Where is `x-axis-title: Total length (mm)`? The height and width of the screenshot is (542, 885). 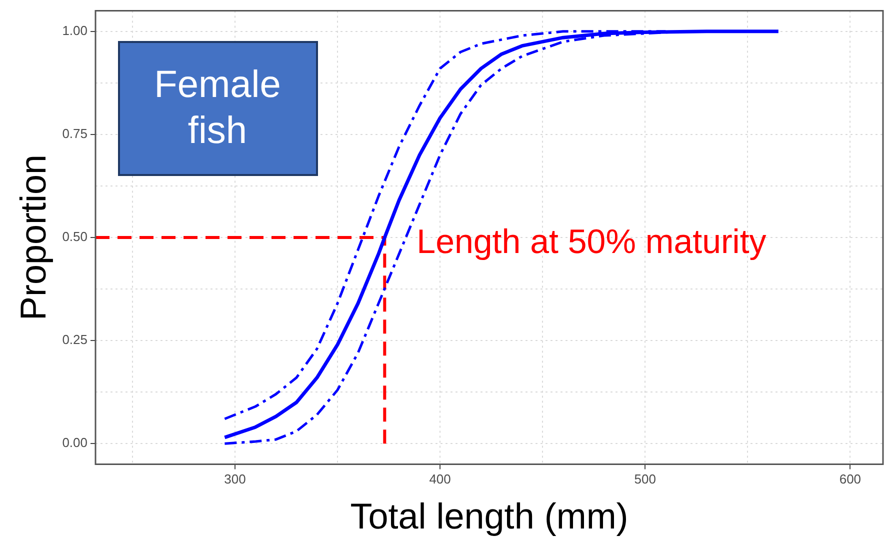 x-axis-title: Total length (mm) is located at coordinates (489, 515).